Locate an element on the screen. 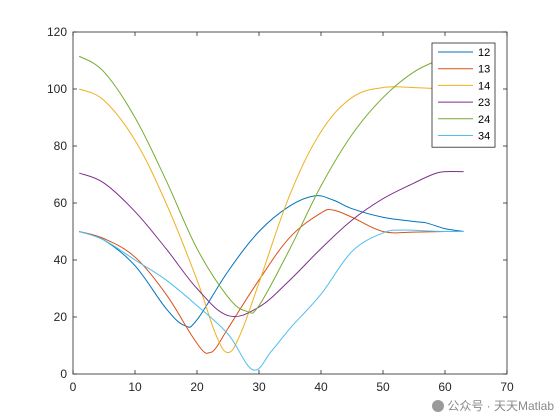 The height and width of the screenshot is (420, 560). legend-label-13: 13 is located at coordinates (484, 70).